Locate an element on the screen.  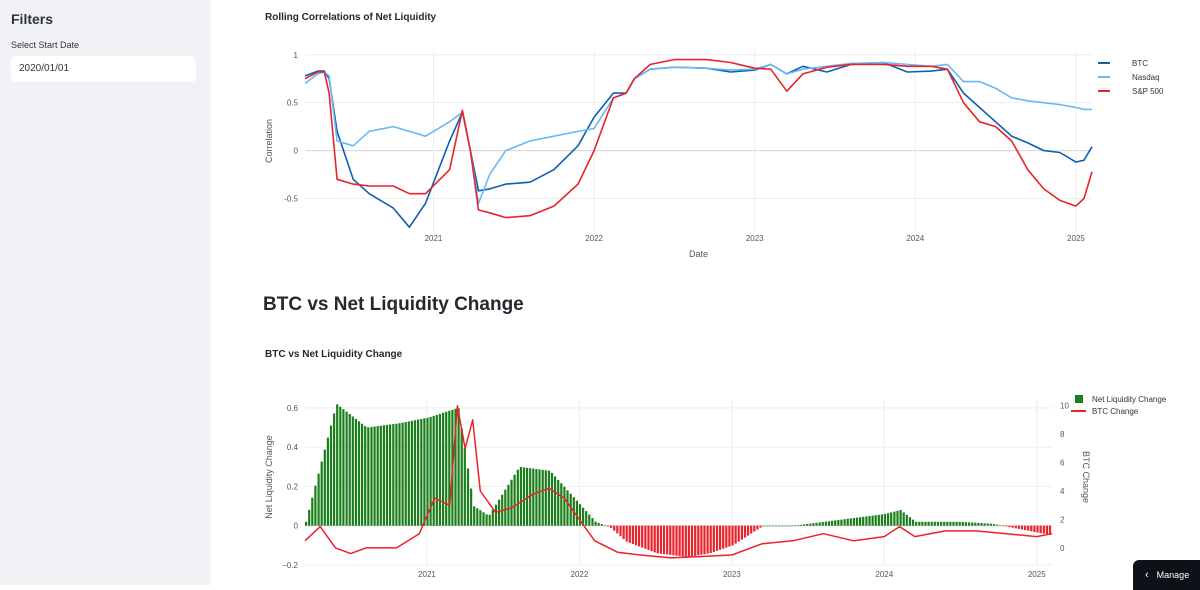
y-tick-label: -0.5 is located at coordinates (291, 198).